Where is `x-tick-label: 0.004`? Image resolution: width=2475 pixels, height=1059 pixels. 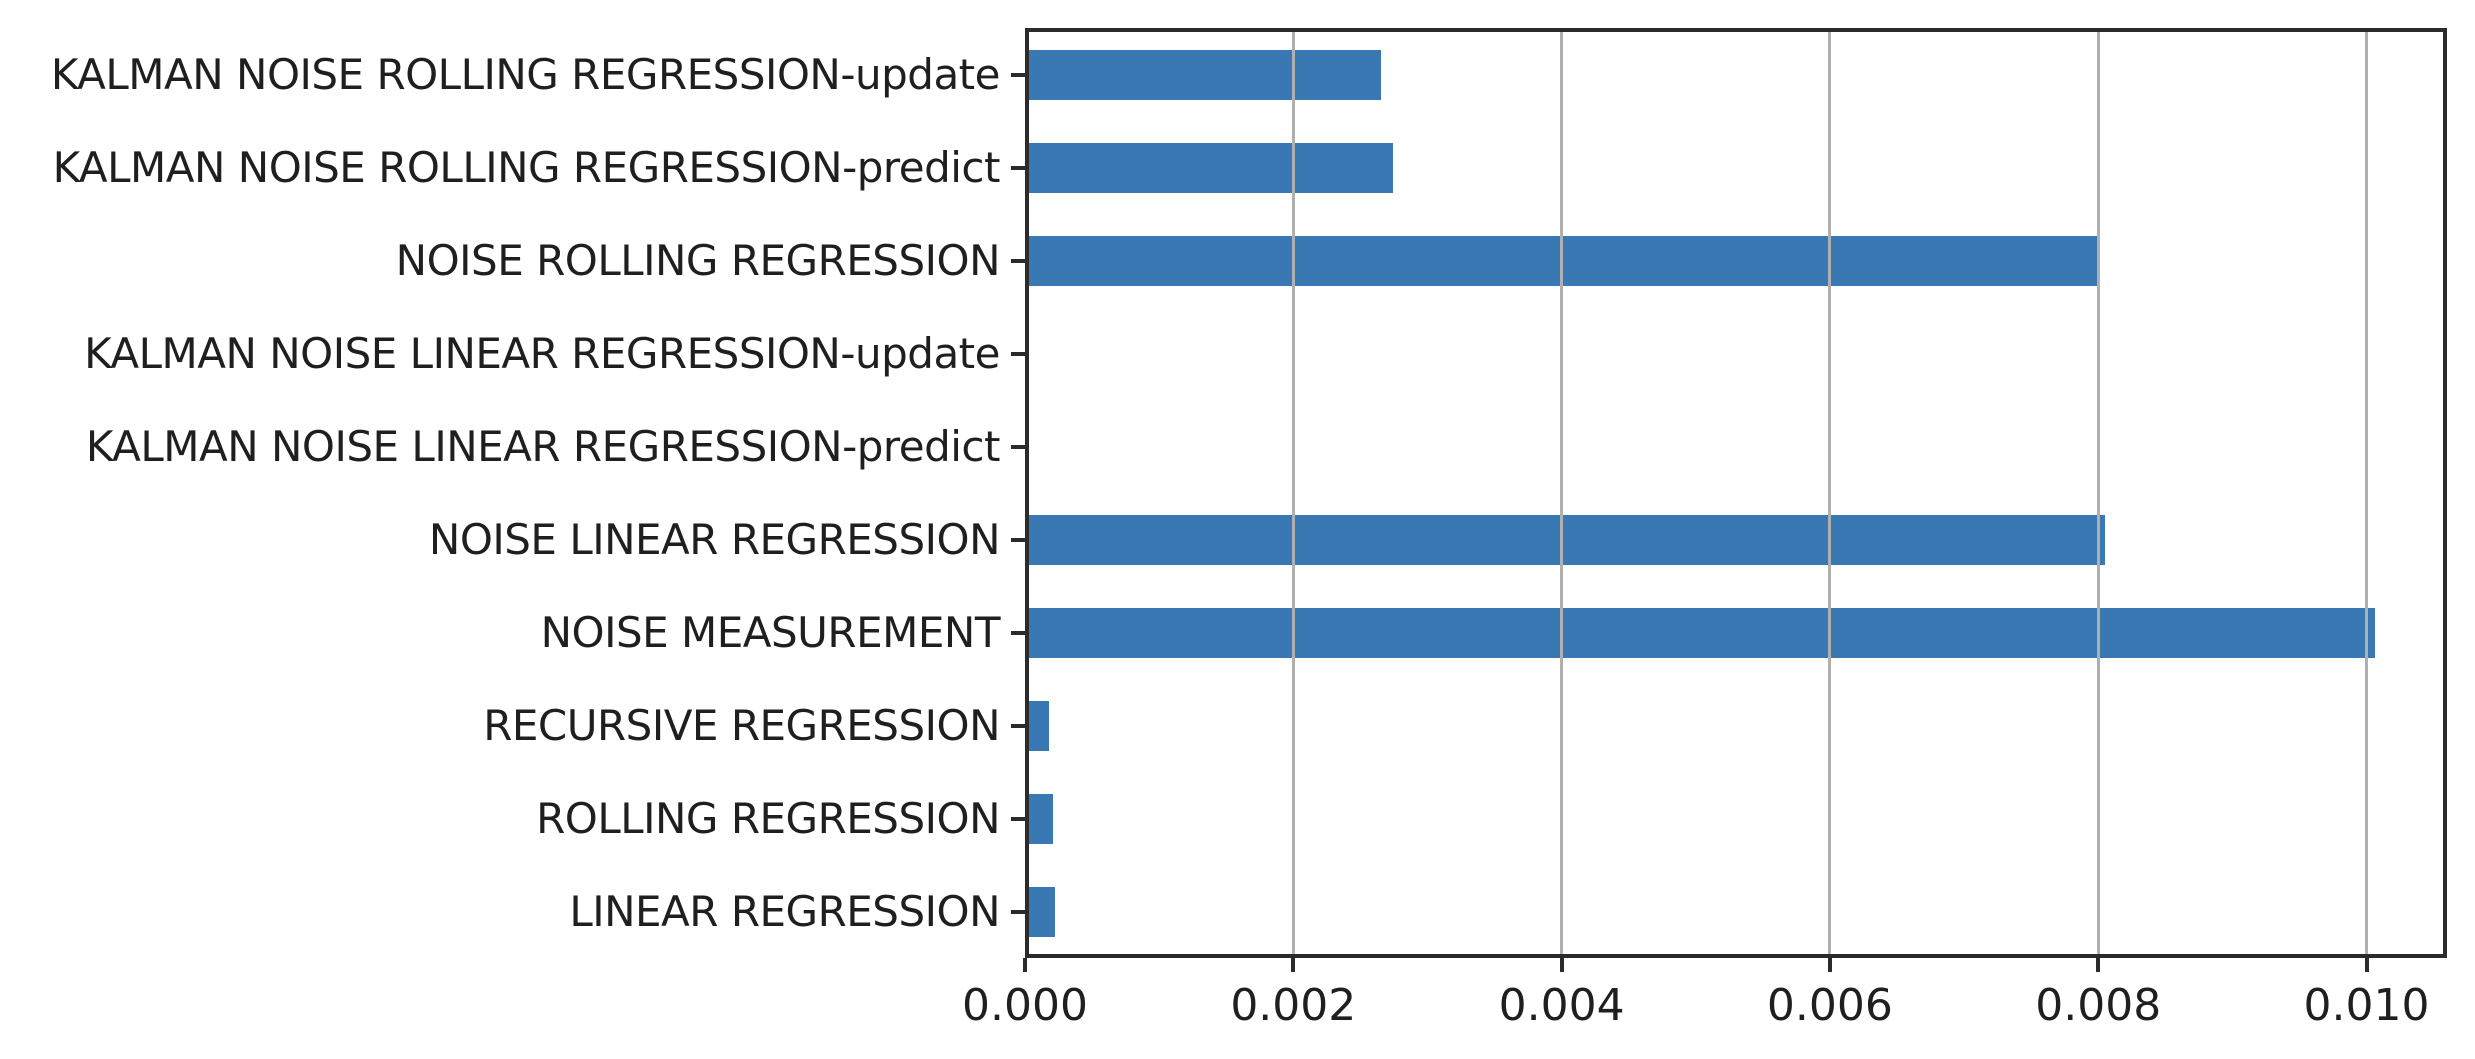
x-tick-label: 0.004 is located at coordinates (1561, 1005).